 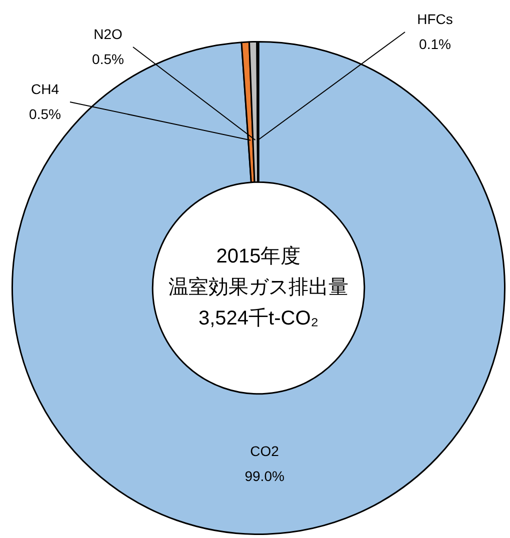 What do you see at coordinates (258, 319) in the screenshot?
I see `text: 3,524千t-CO₂` at bounding box center [258, 319].